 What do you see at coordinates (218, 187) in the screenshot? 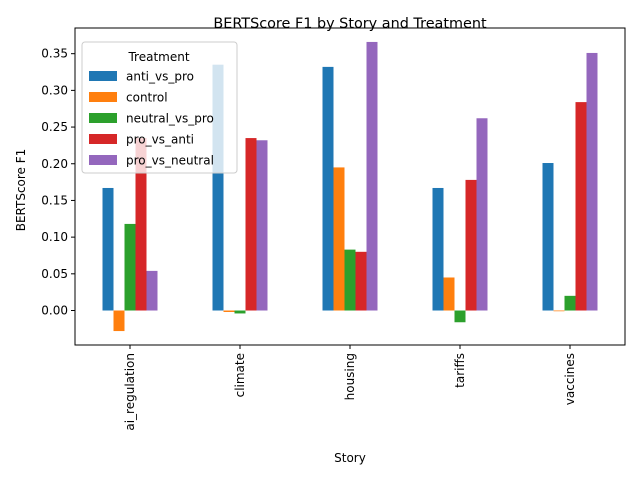
I see `bar-anti_vs_pro-climate` at bounding box center [218, 187].